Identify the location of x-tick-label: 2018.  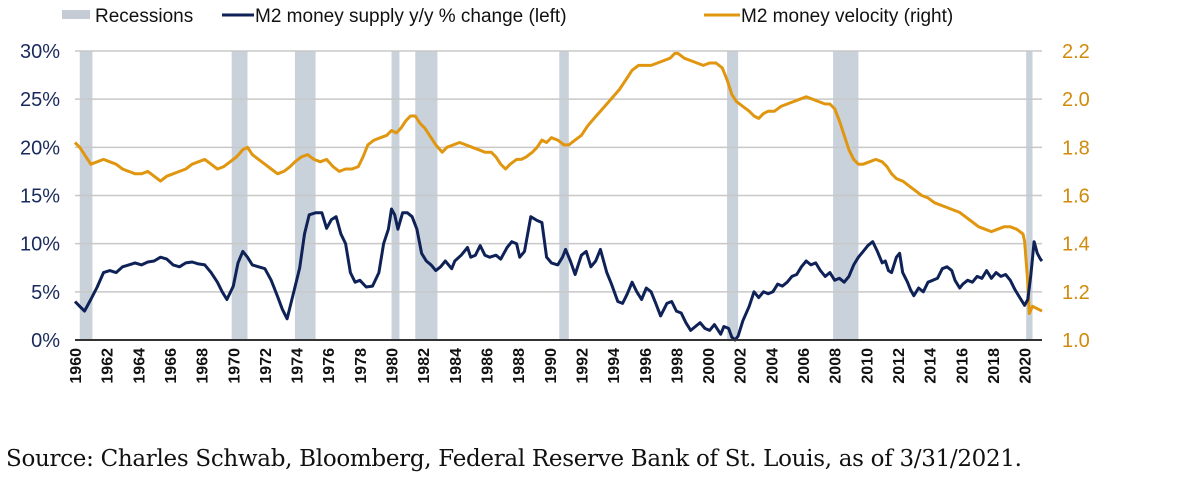
(994, 366).